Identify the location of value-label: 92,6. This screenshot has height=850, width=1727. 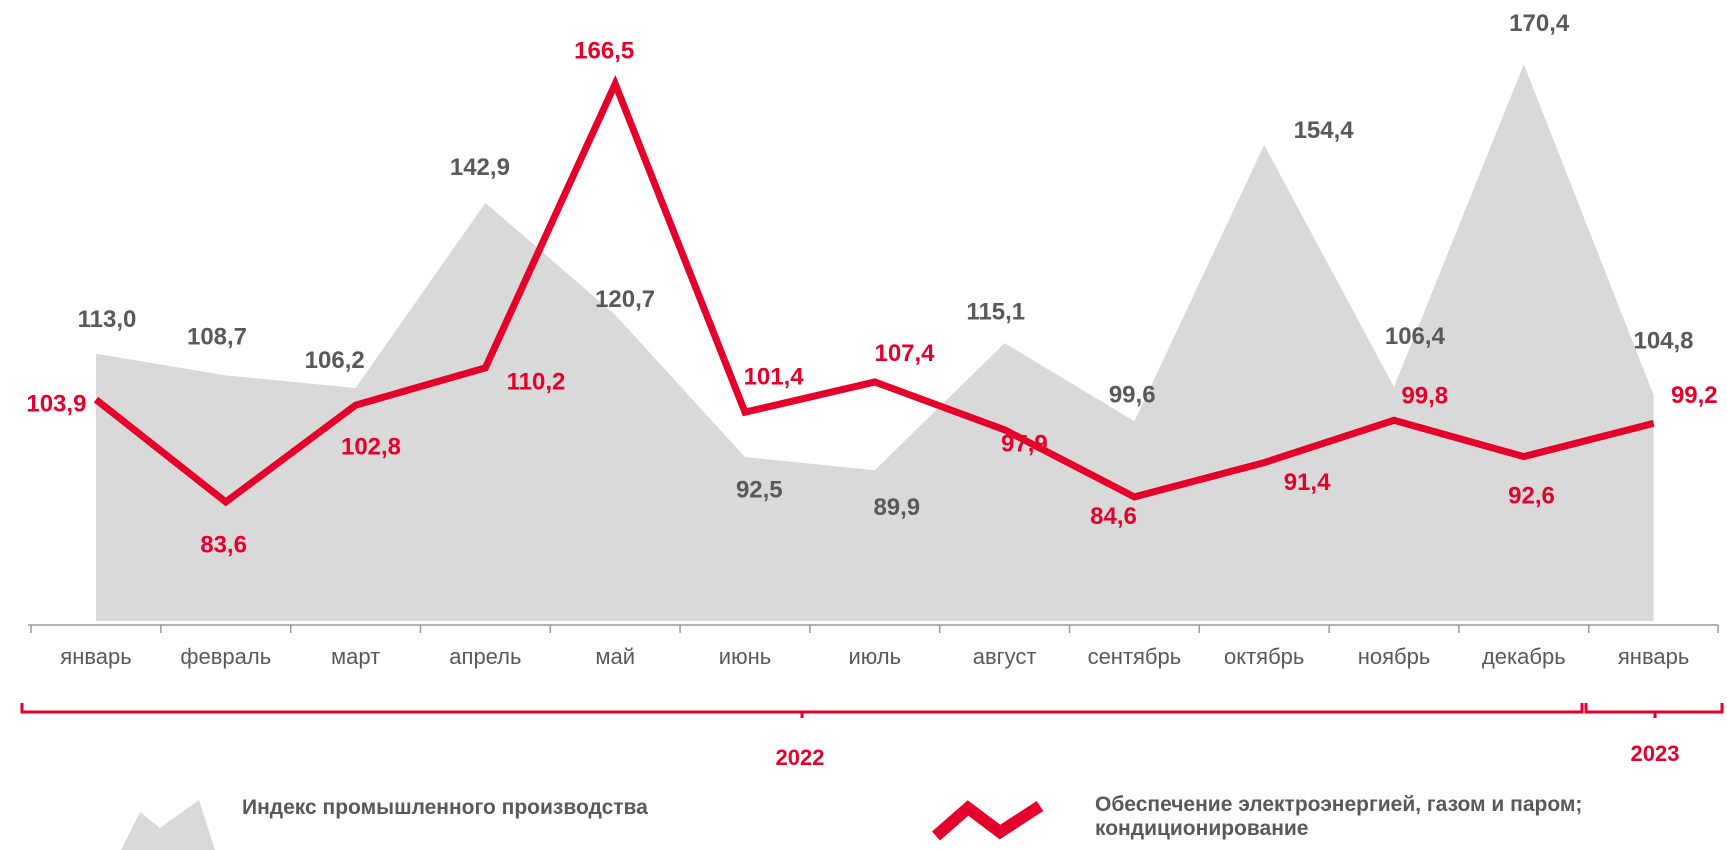
(1531, 496).